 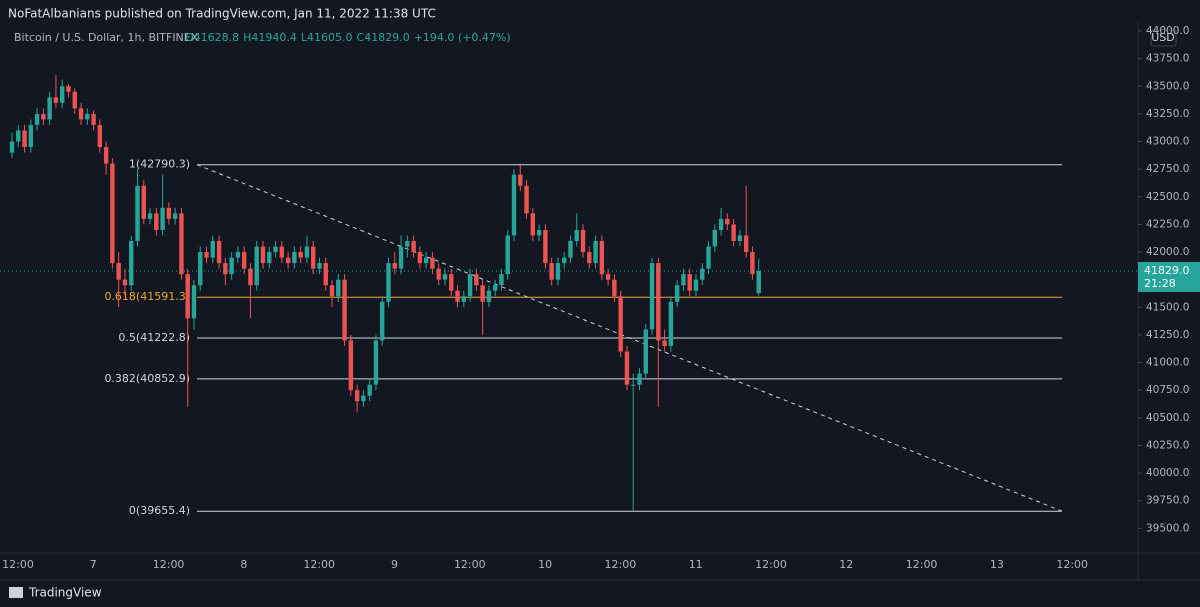 I want to click on y-tick-label: 44000.0, so click(x=1167, y=31).